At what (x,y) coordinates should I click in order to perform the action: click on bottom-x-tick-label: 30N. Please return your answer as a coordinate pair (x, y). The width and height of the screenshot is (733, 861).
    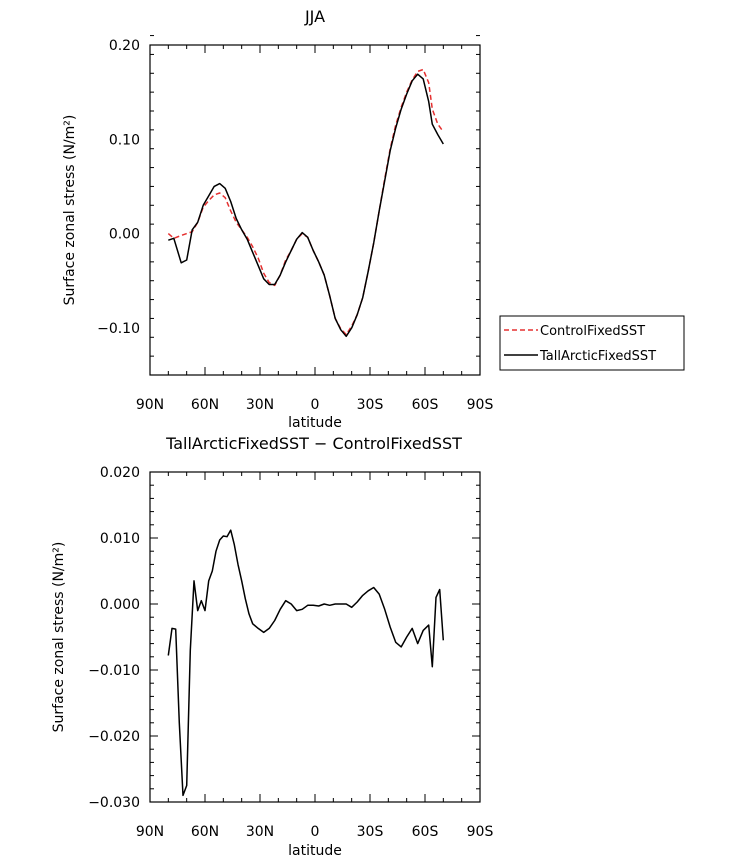
    Looking at the image, I should click on (260, 832).